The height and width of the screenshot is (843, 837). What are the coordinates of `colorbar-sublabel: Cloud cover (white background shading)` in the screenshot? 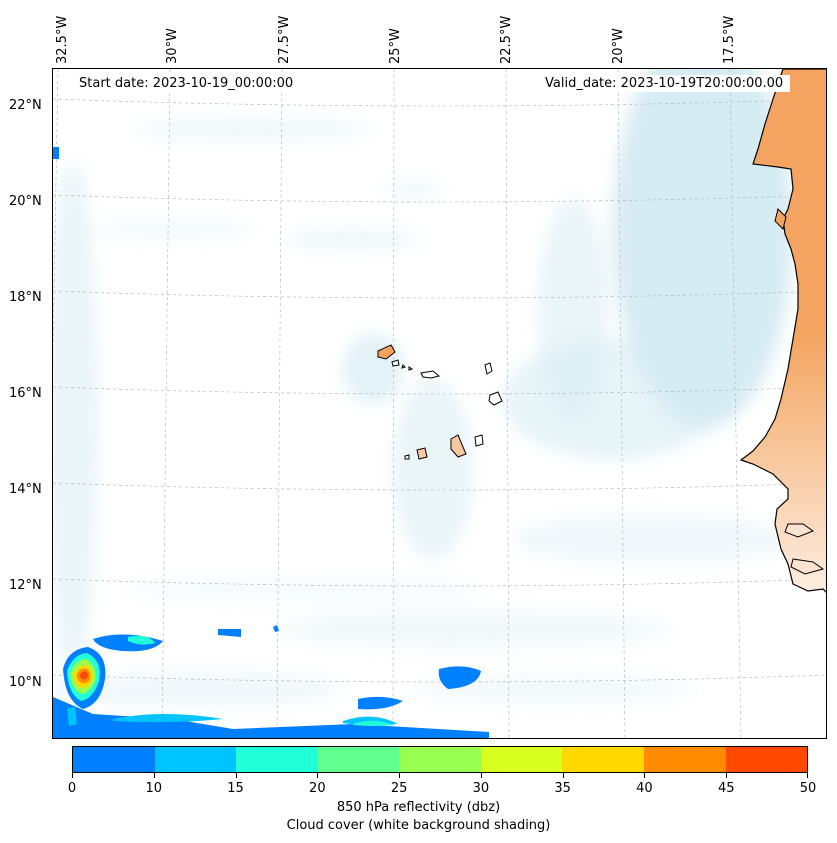 It's located at (418, 825).